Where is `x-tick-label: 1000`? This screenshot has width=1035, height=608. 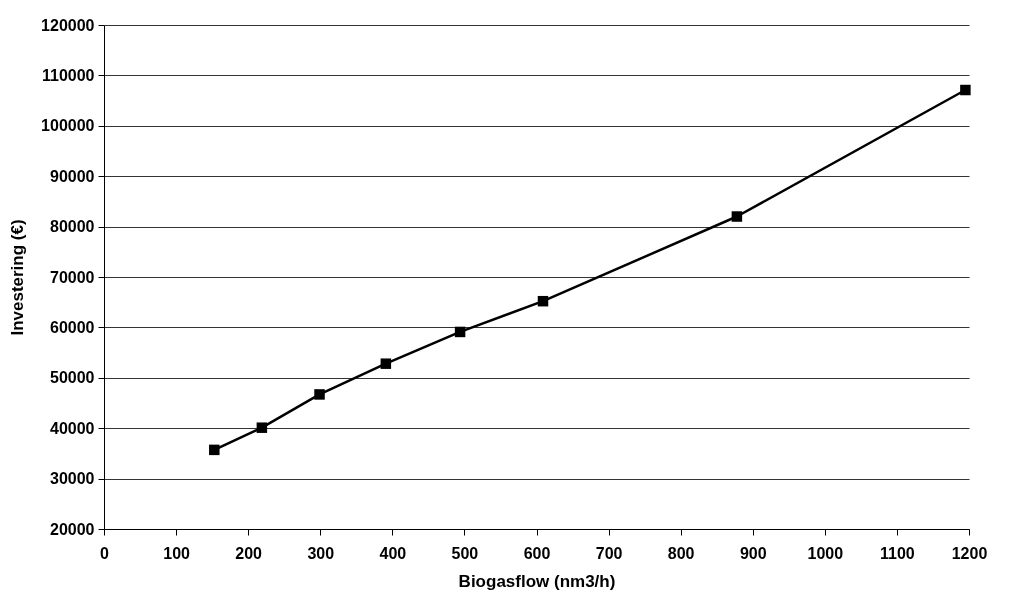
x-tick-label: 1000 is located at coordinates (825, 553).